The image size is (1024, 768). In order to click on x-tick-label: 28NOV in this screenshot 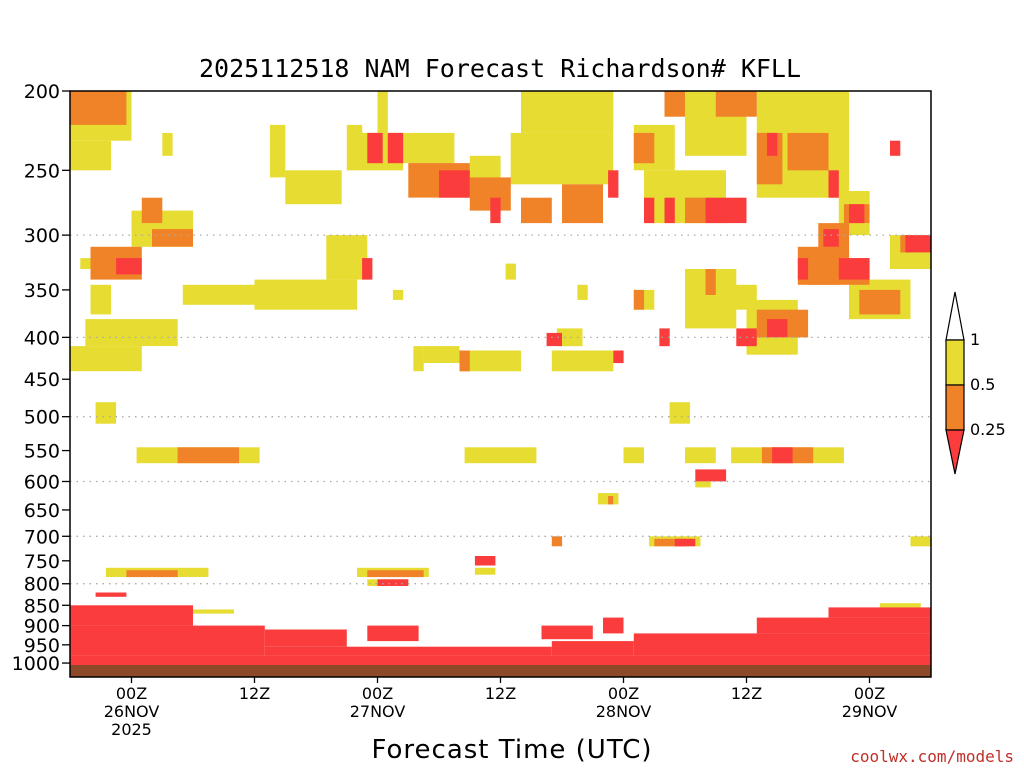, I will do `click(624, 711)`.